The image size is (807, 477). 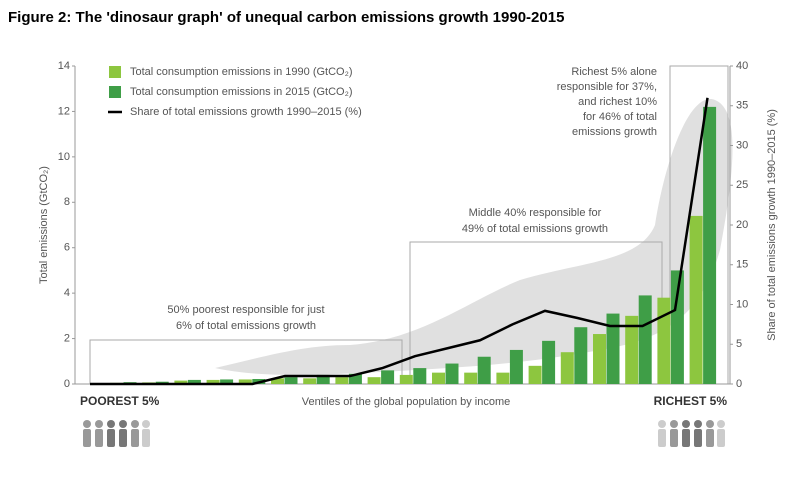 What do you see at coordinates (614, 132) in the screenshot?
I see `annotation: emissions growth` at bounding box center [614, 132].